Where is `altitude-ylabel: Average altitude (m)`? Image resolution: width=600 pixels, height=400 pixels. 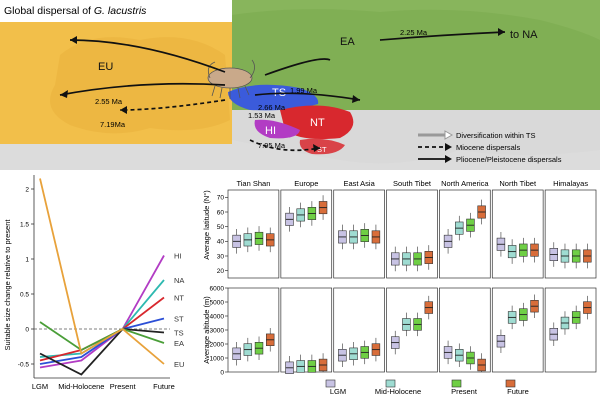
altitude-ylabel: Average altitude (m) is located at coordinates (206, 330).